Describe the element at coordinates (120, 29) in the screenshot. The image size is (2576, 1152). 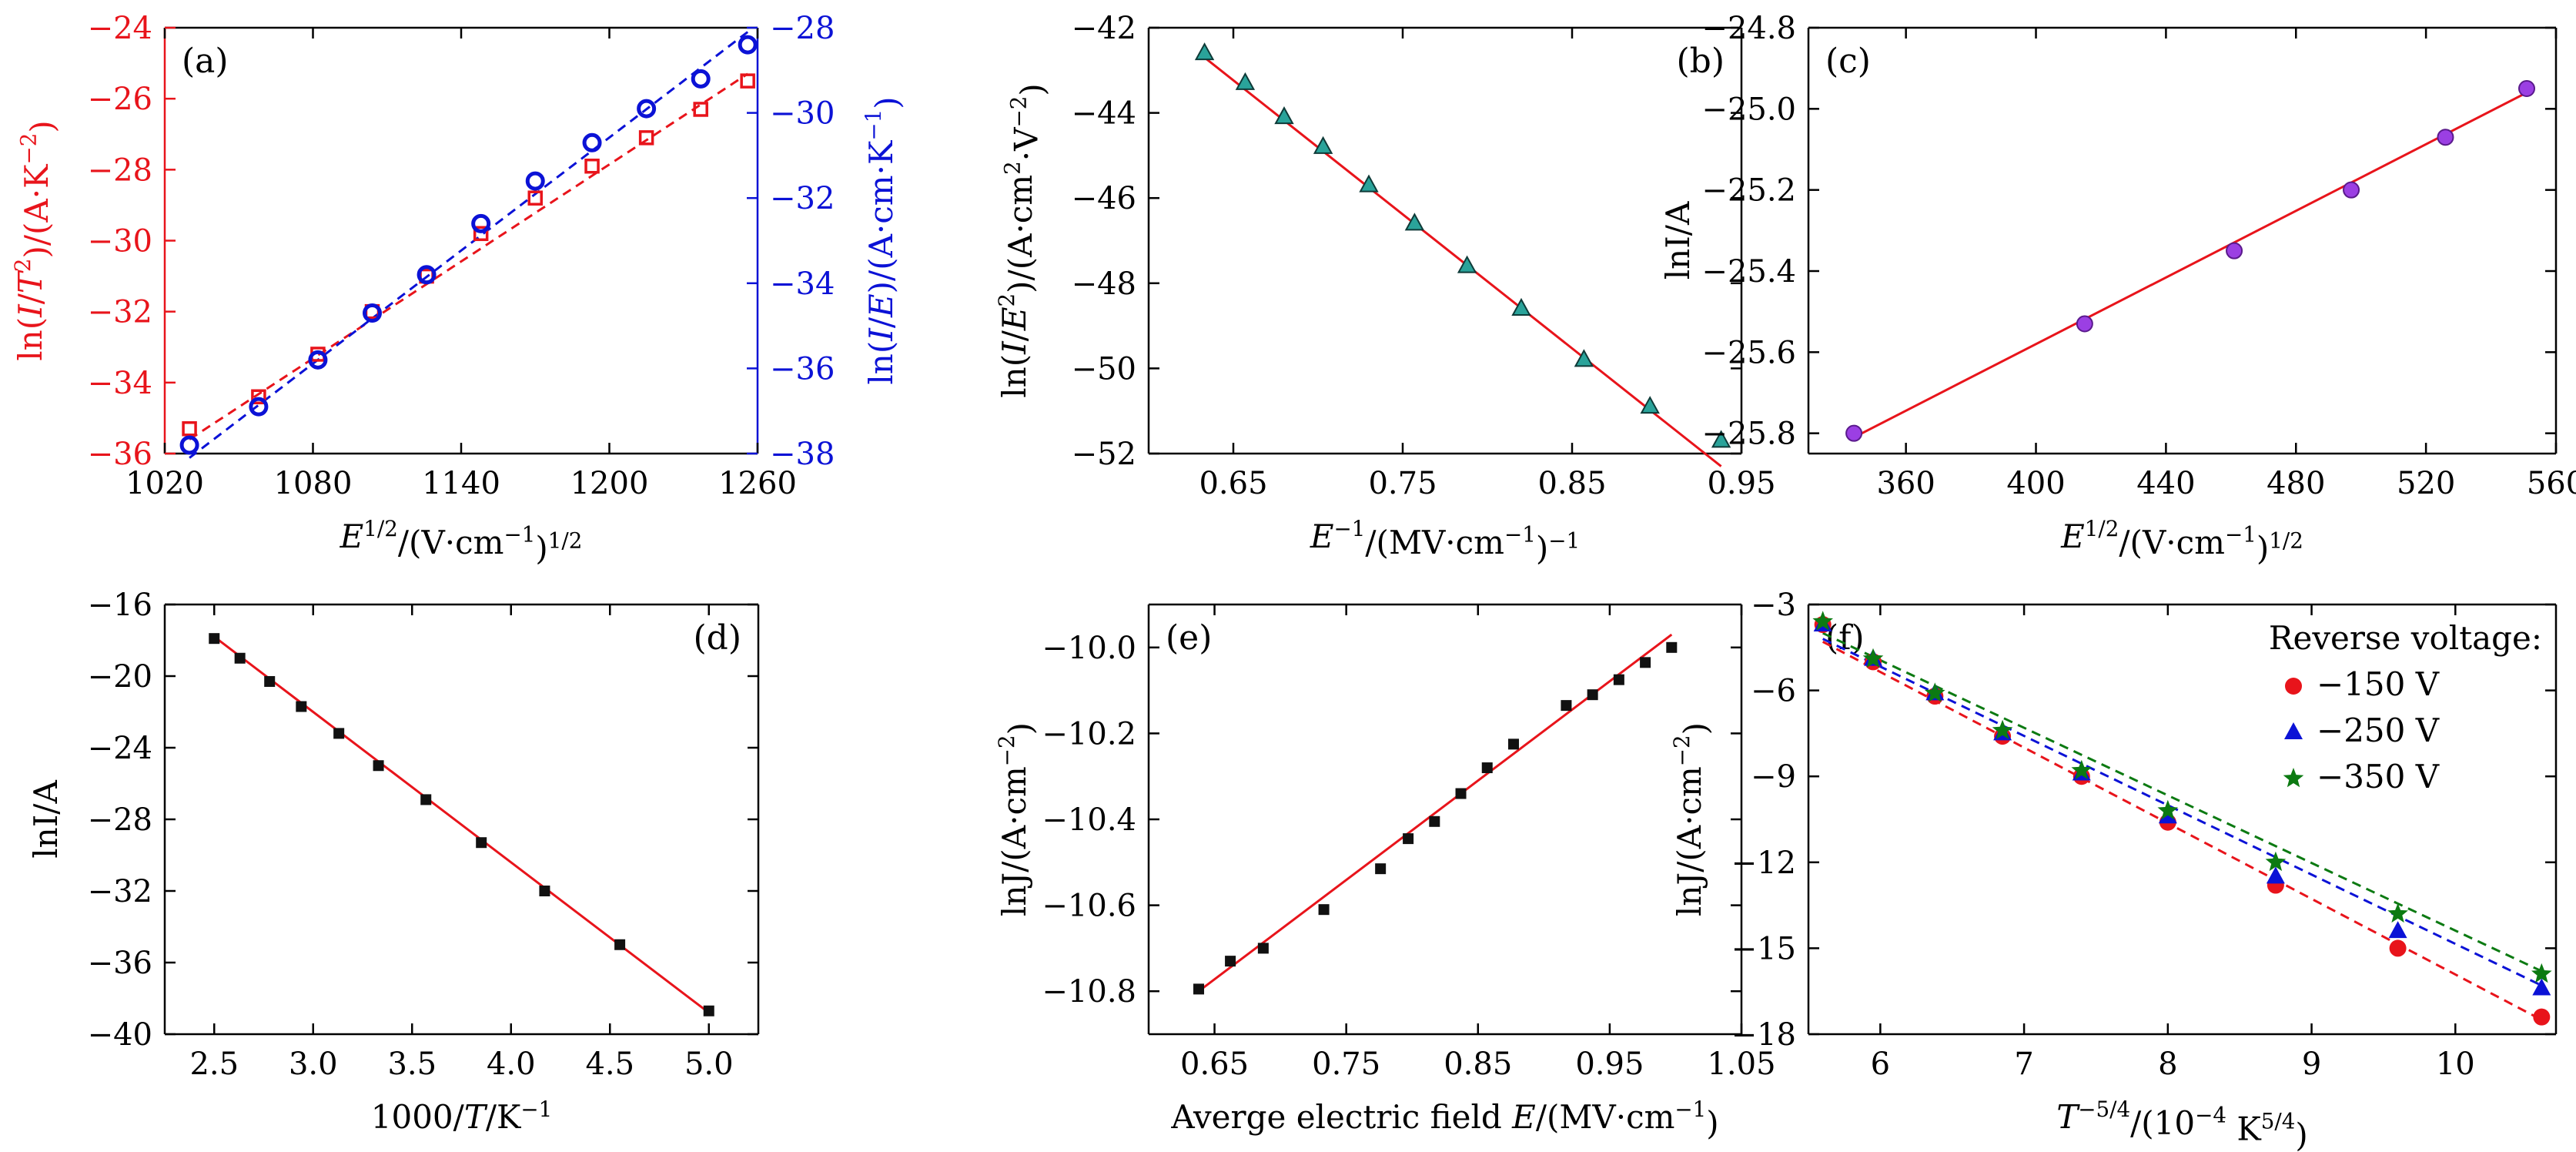
I see `y-tick-label: −24` at that location.